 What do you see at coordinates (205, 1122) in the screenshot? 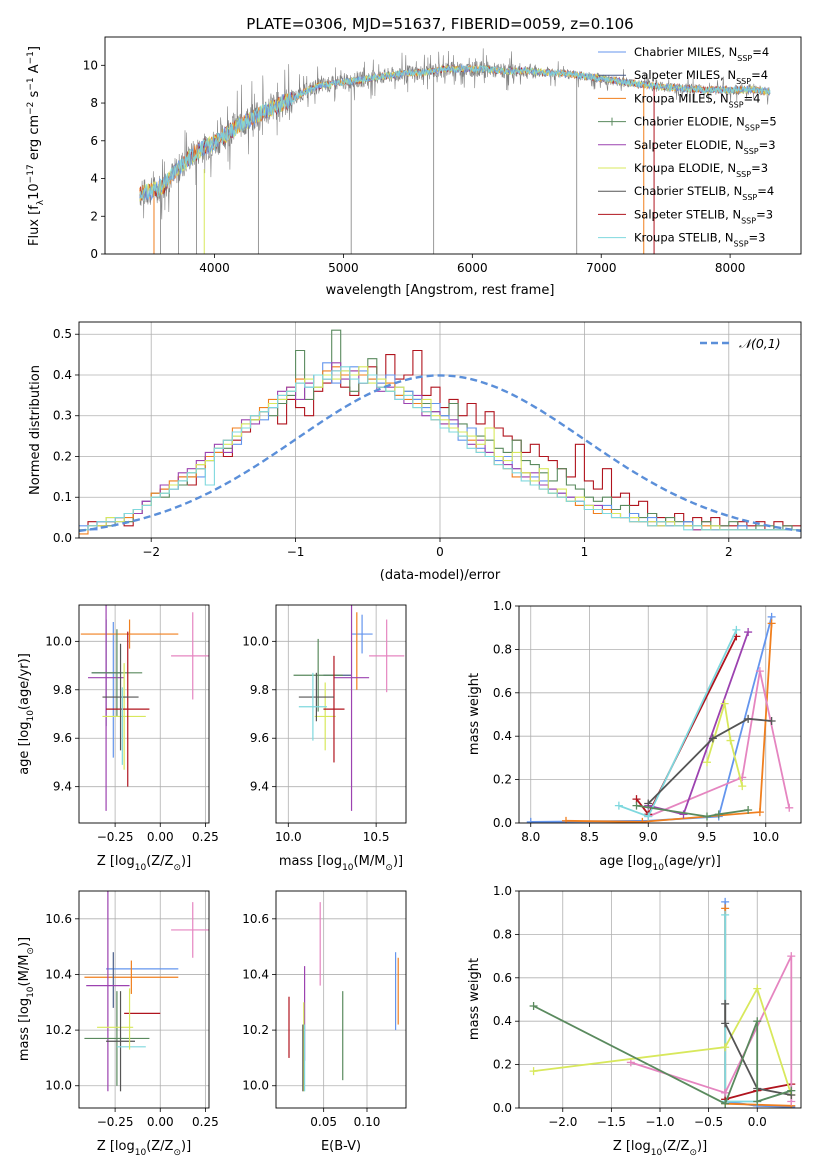
I see `x-tick-label: 0.25` at bounding box center [205, 1122].